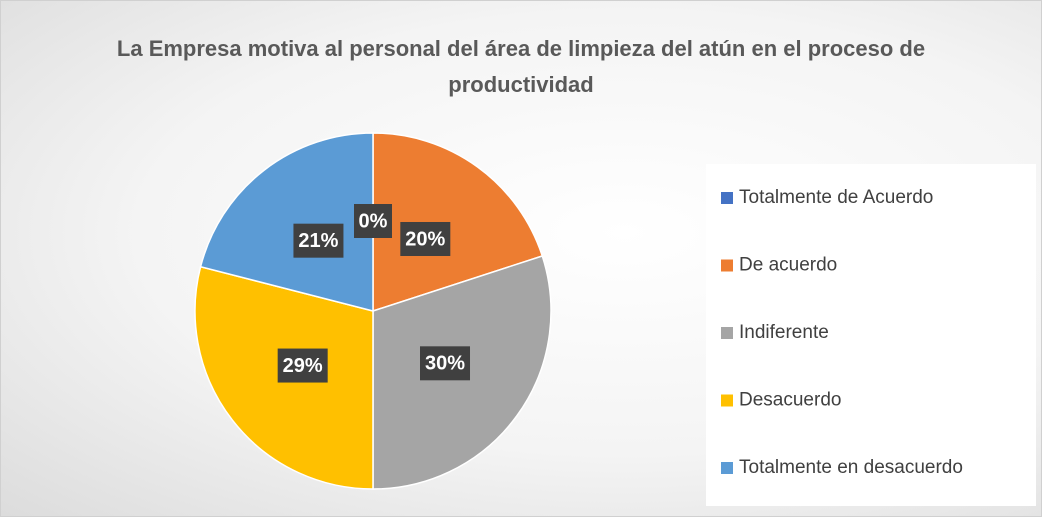  I want to click on data-label: 21%, so click(318, 241).